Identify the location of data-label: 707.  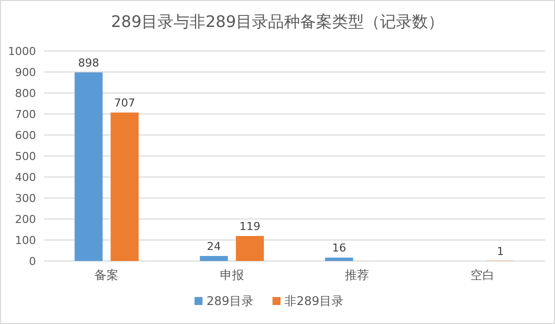
(125, 103).